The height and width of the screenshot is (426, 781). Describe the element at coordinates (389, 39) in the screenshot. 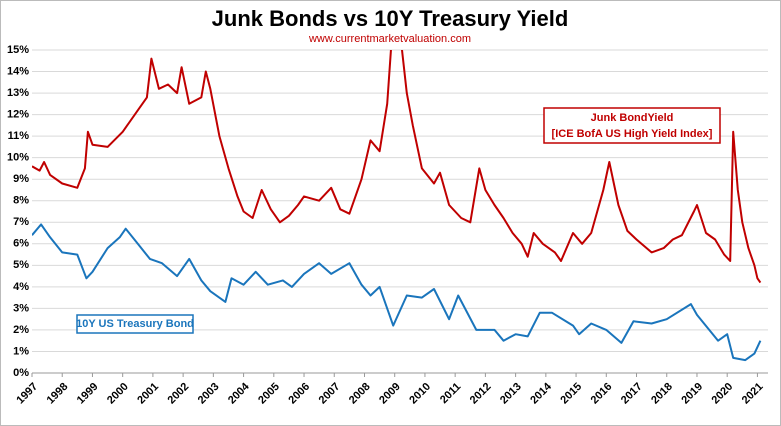

I see `chart-subtitle: www.currentmarketvaluation.com` at that location.